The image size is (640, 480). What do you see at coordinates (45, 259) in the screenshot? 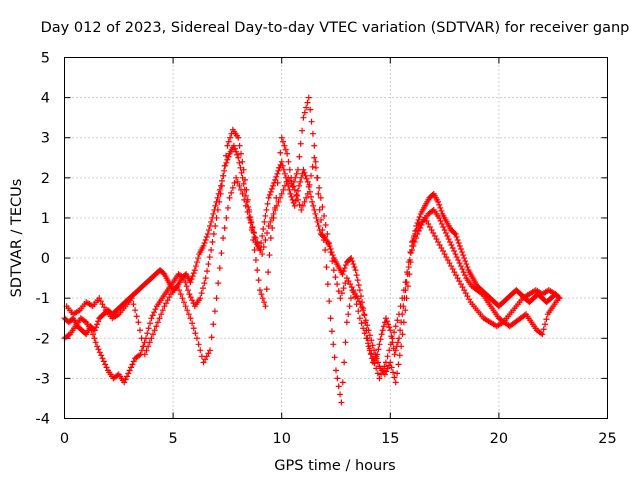
I see `y-tick-label: 0` at bounding box center [45, 259].